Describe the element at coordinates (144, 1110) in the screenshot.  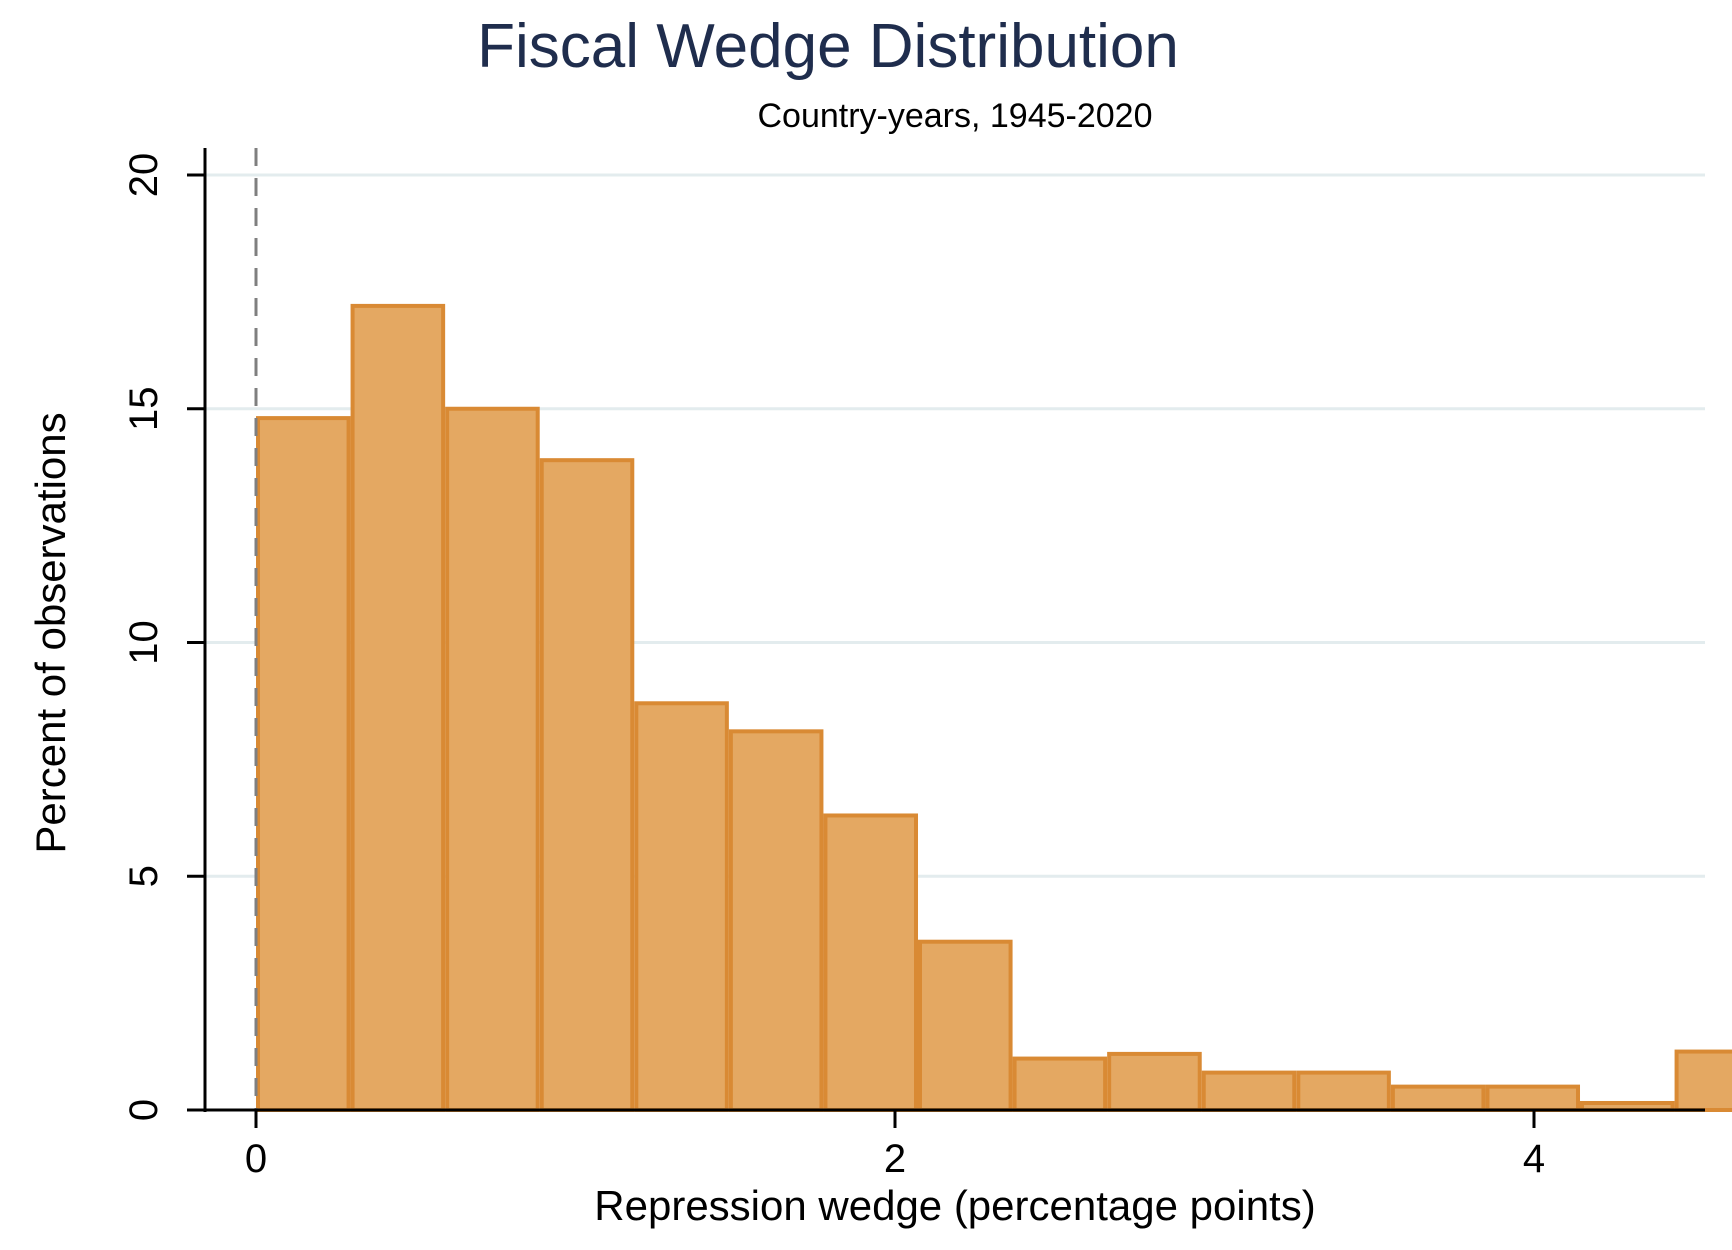
I see `y-tick-label-0: 0` at that location.